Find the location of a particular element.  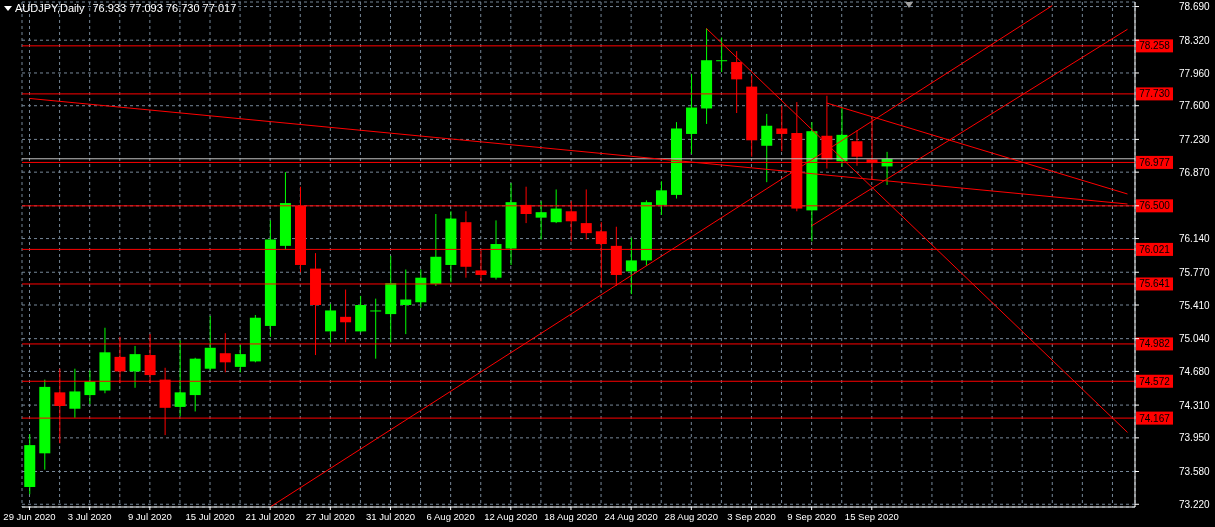

y-tick-label: 77.600 is located at coordinates (1195, 106).